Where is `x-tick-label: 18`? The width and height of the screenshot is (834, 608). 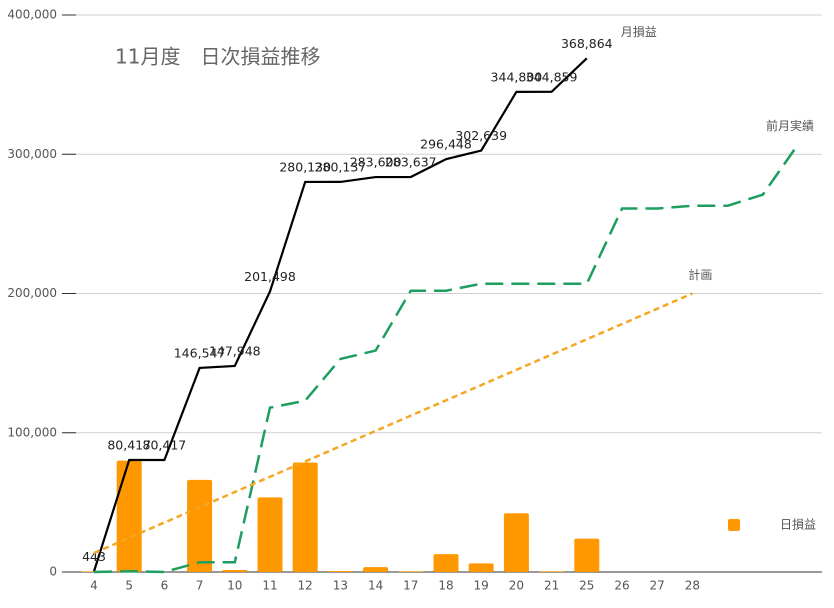 x-tick-label: 18 is located at coordinates (445, 586).